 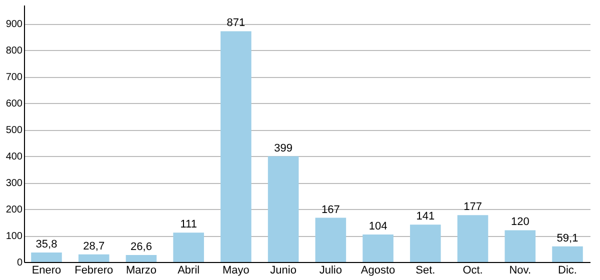 I want to click on x-tick-label: Enero, so click(x=47, y=270).